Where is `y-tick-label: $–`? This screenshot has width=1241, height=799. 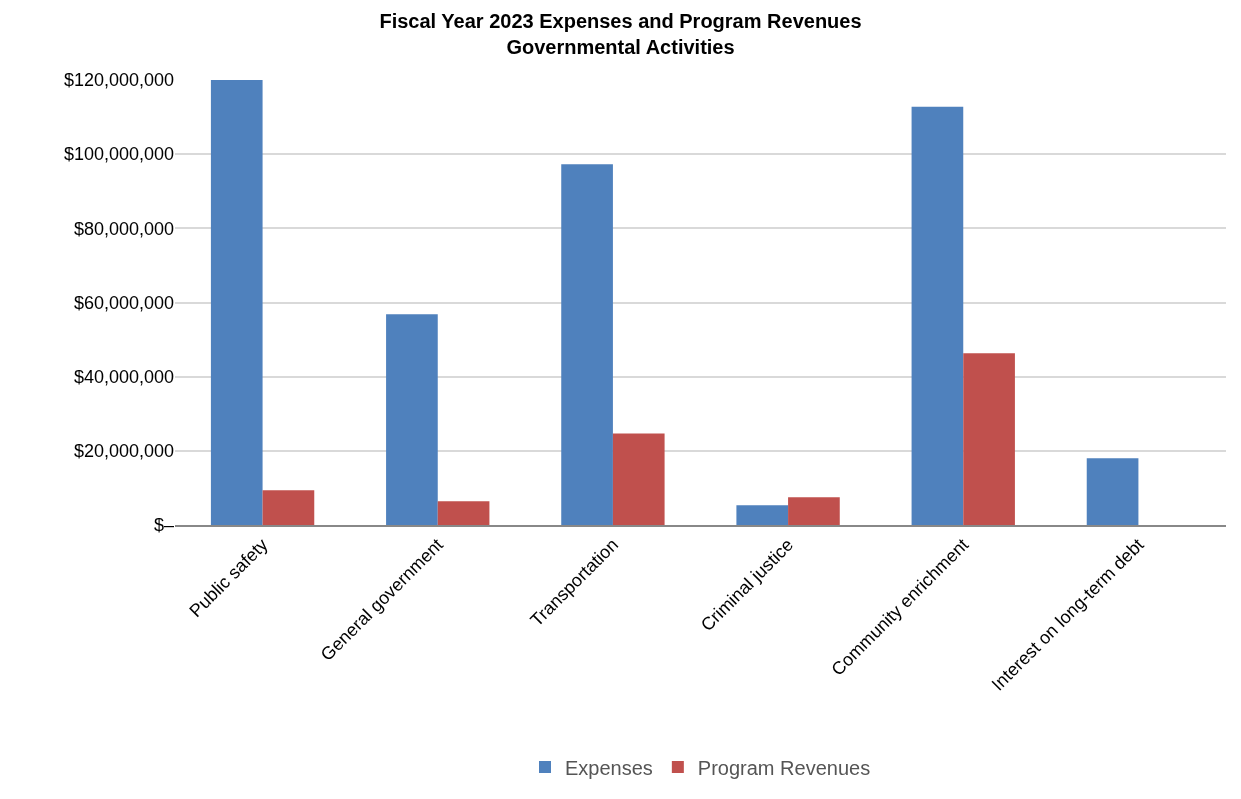
y-tick-label: $– is located at coordinates (163, 525).